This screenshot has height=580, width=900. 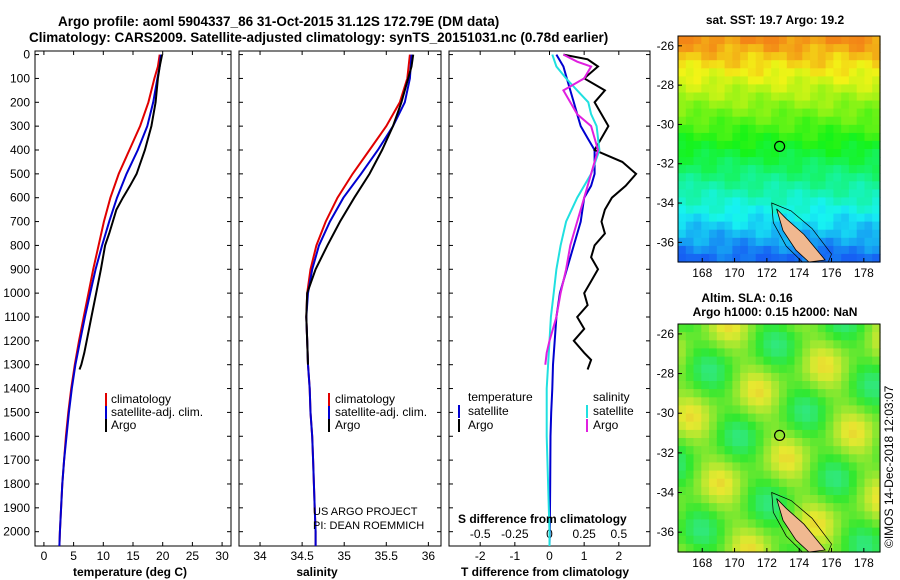 I want to click on depth-tick-label: 200, so click(x=20, y=102).